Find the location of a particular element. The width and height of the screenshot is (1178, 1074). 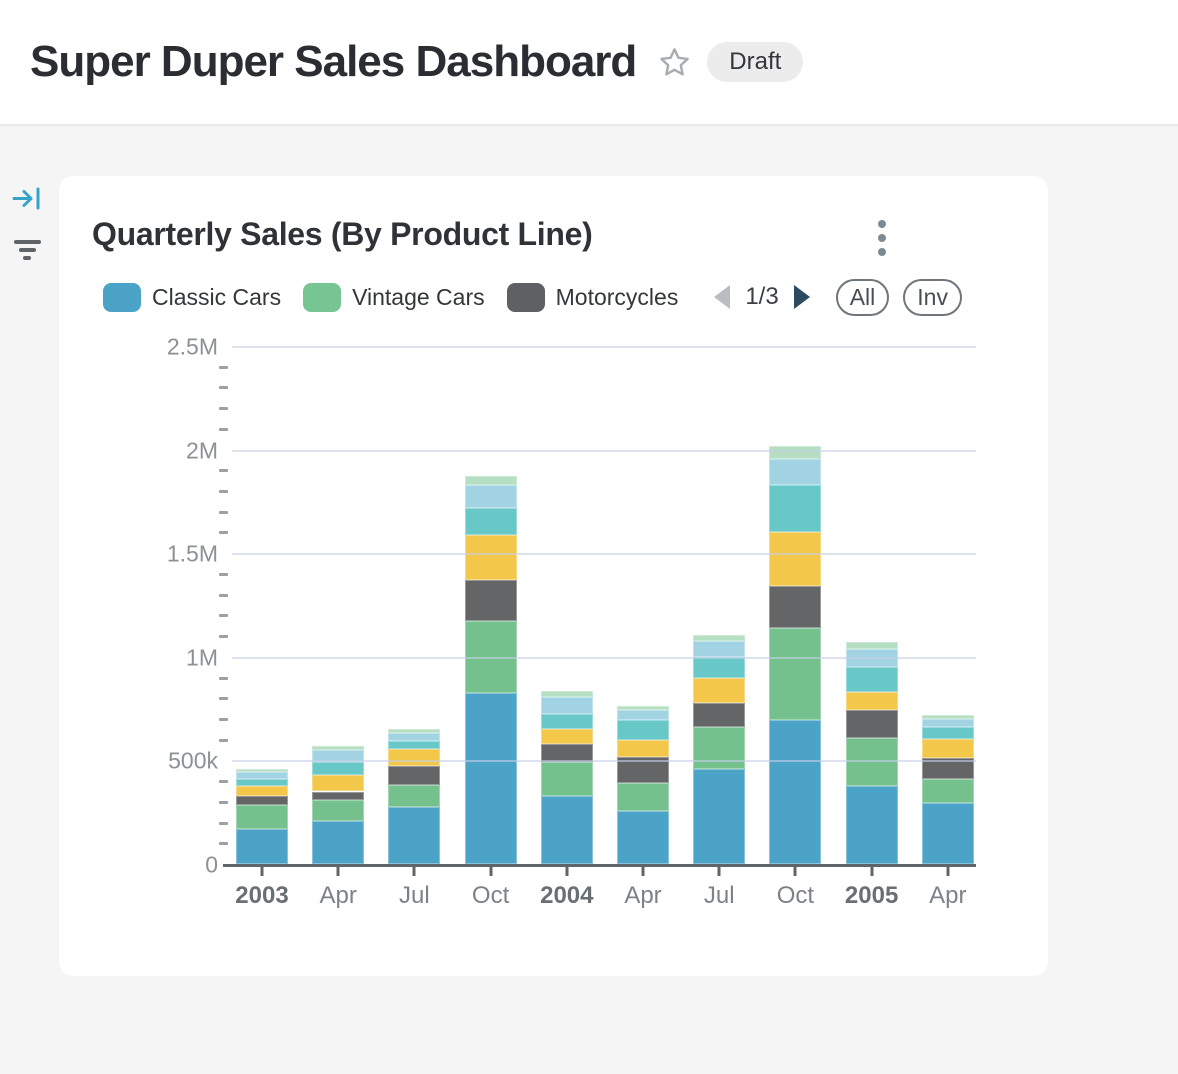

legend-item: Motorcycles is located at coordinates (592, 297).